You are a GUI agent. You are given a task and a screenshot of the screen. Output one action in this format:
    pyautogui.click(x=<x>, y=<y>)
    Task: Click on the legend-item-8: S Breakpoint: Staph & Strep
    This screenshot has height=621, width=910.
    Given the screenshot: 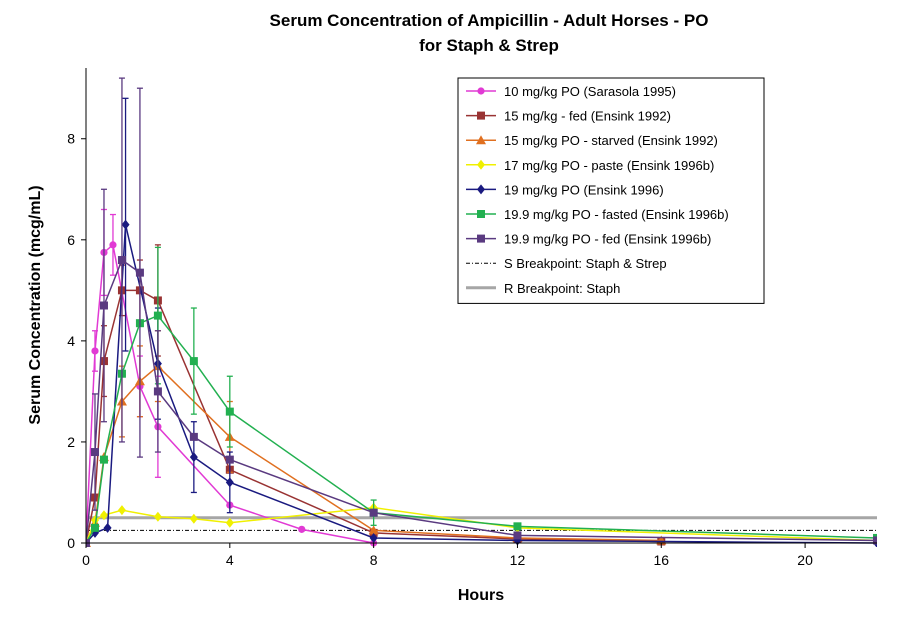 What is the action you would take?
    pyautogui.click(x=566, y=263)
    